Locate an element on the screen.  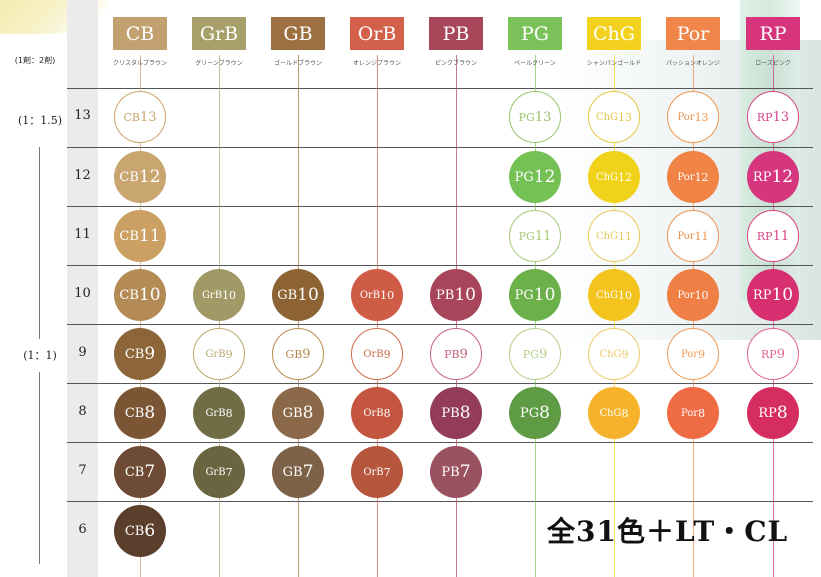
swatch-grb-7: GrB 7 is located at coordinates (219, 472).